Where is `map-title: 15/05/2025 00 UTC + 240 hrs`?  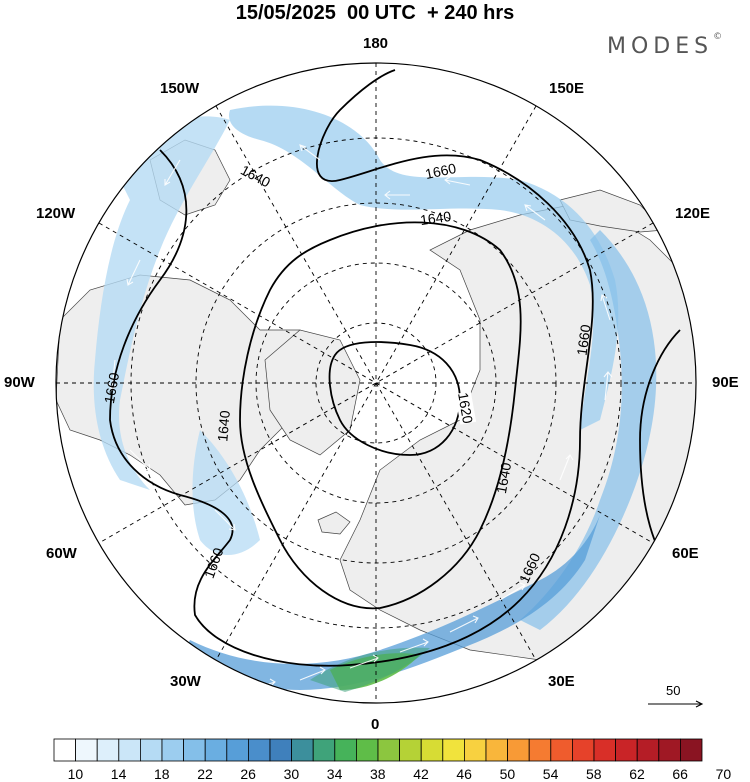 map-title: 15/05/2025 00 UTC + 240 hrs is located at coordinates (375, 13).